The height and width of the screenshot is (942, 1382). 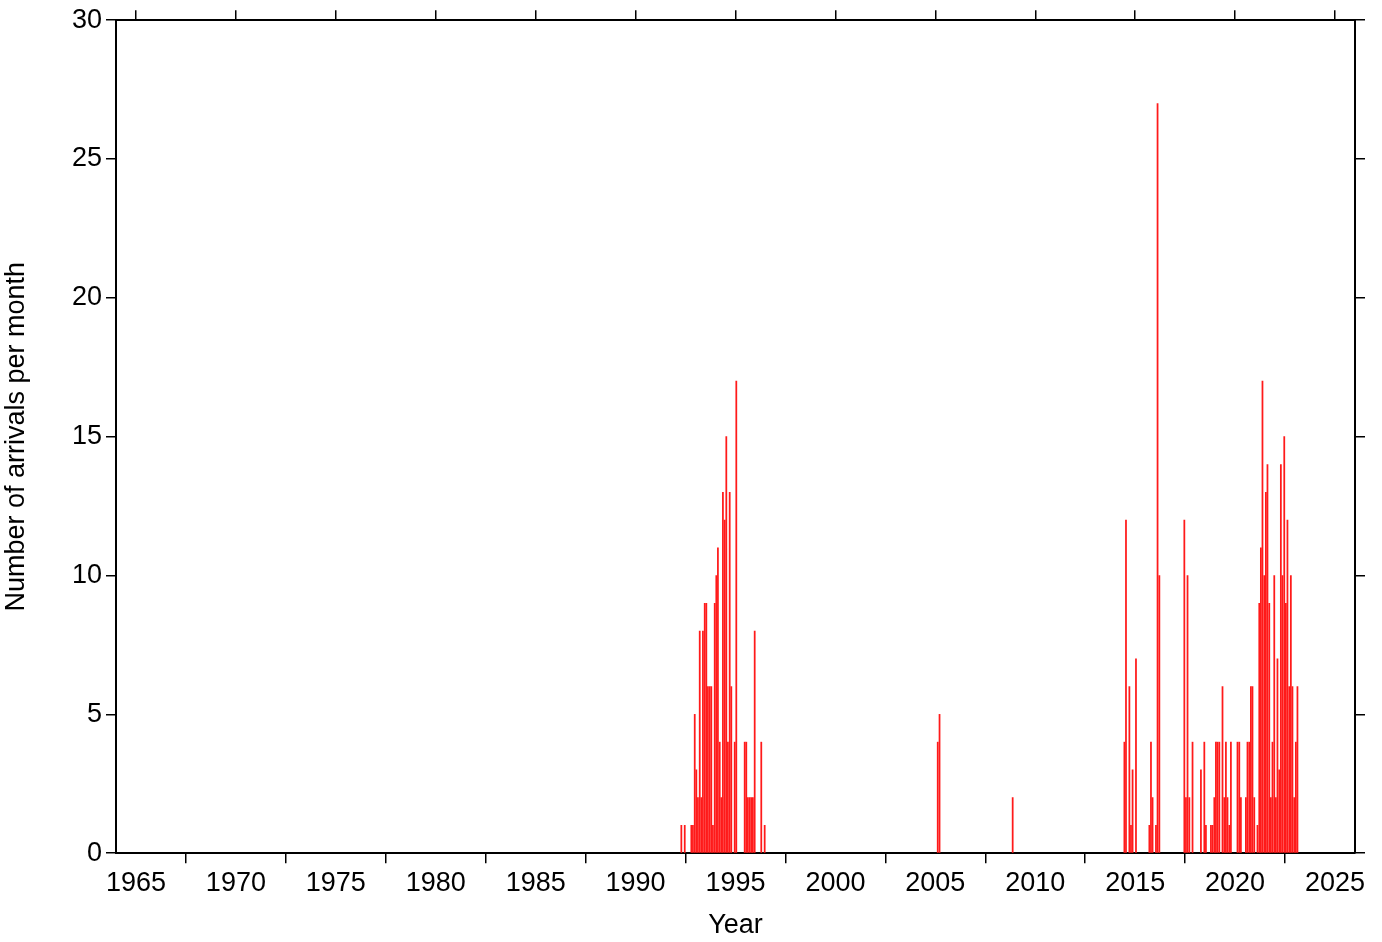 What do you see at coordinates (335, 881) in the screenshot?
I see `x-tick-label: 1975` at bounding box center [335, 881].